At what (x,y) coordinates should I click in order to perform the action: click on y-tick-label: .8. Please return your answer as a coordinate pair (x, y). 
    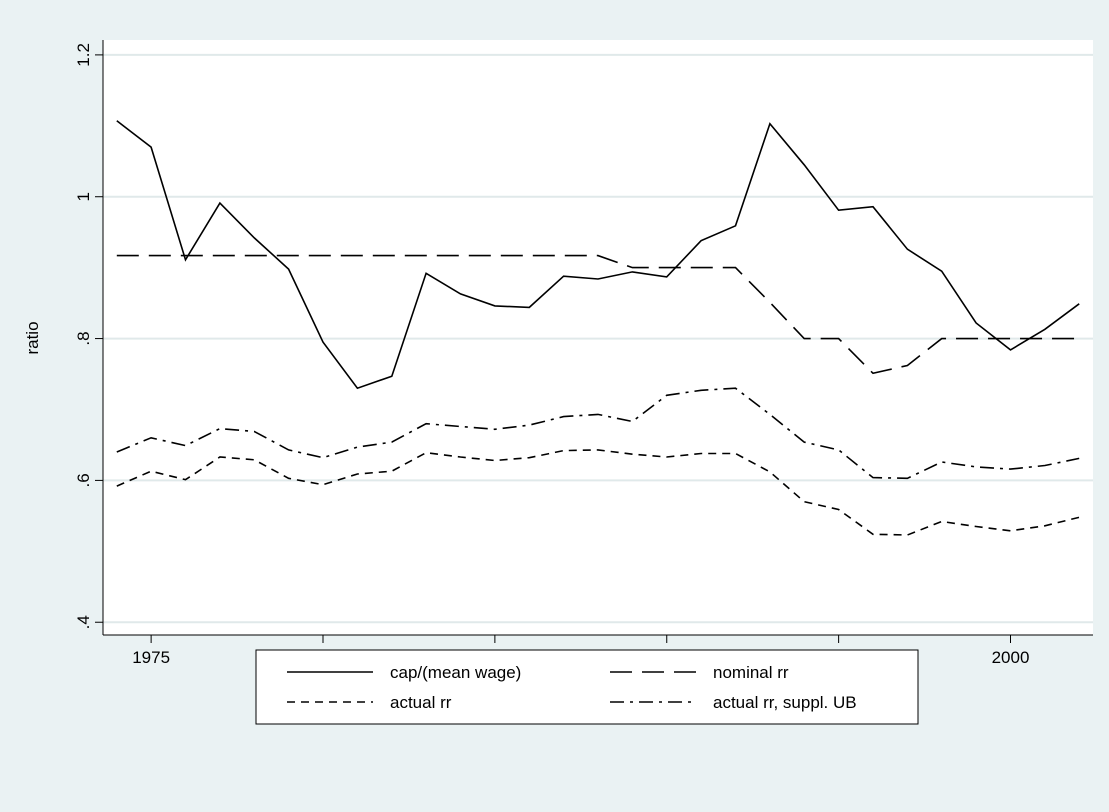
    Looking at the image, I should click on (83, 338).